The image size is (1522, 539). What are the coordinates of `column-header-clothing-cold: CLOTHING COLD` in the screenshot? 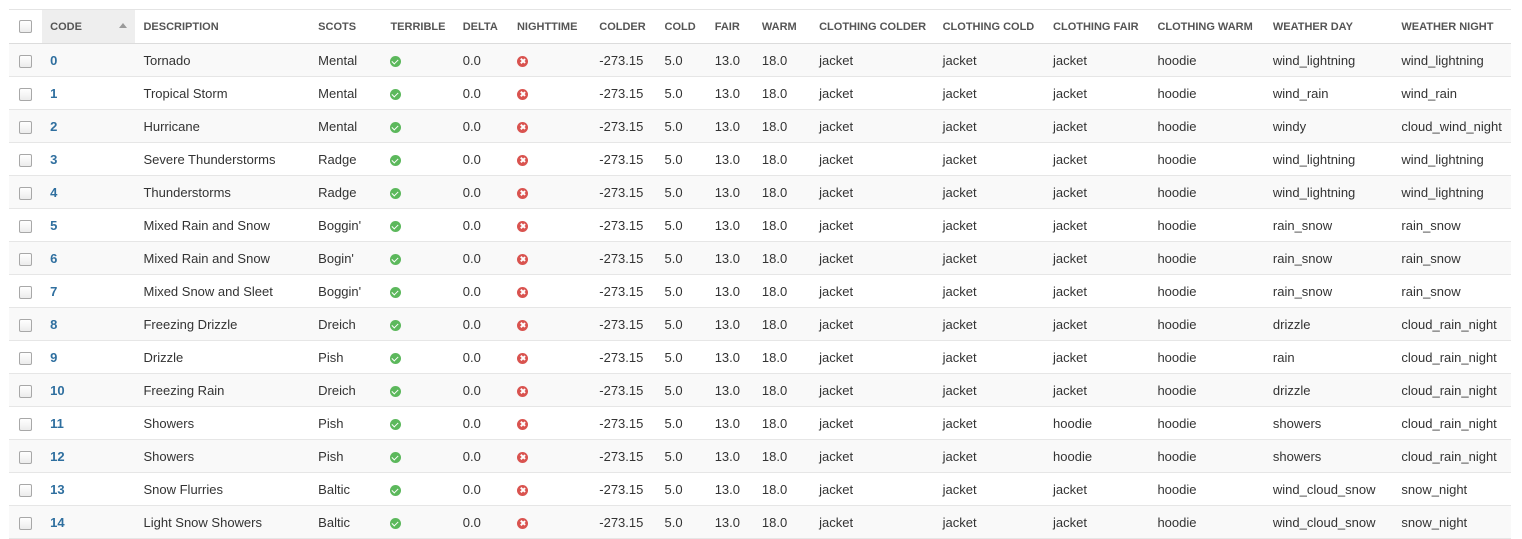 It's located at (990, 26).